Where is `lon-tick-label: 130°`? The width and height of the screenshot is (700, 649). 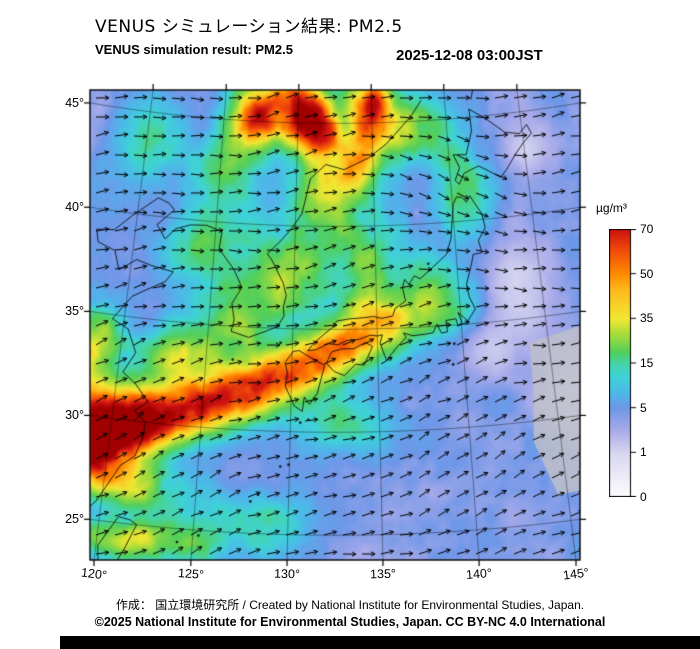
lon-tick-label: 130° is located at coordinates (287, 574).